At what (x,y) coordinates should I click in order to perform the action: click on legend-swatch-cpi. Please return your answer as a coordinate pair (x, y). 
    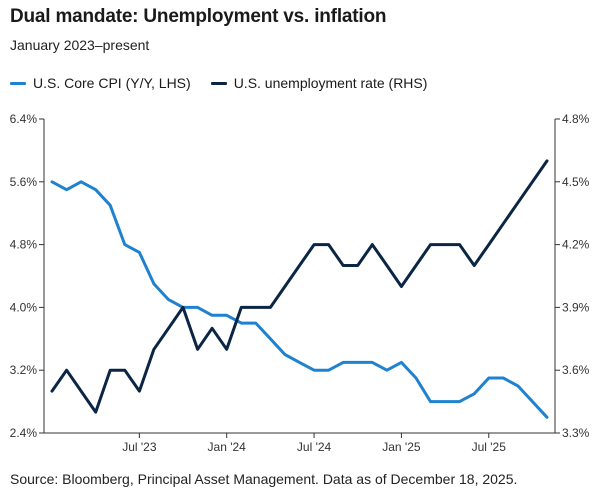
    Looking at the image, I should click on (18, 83).